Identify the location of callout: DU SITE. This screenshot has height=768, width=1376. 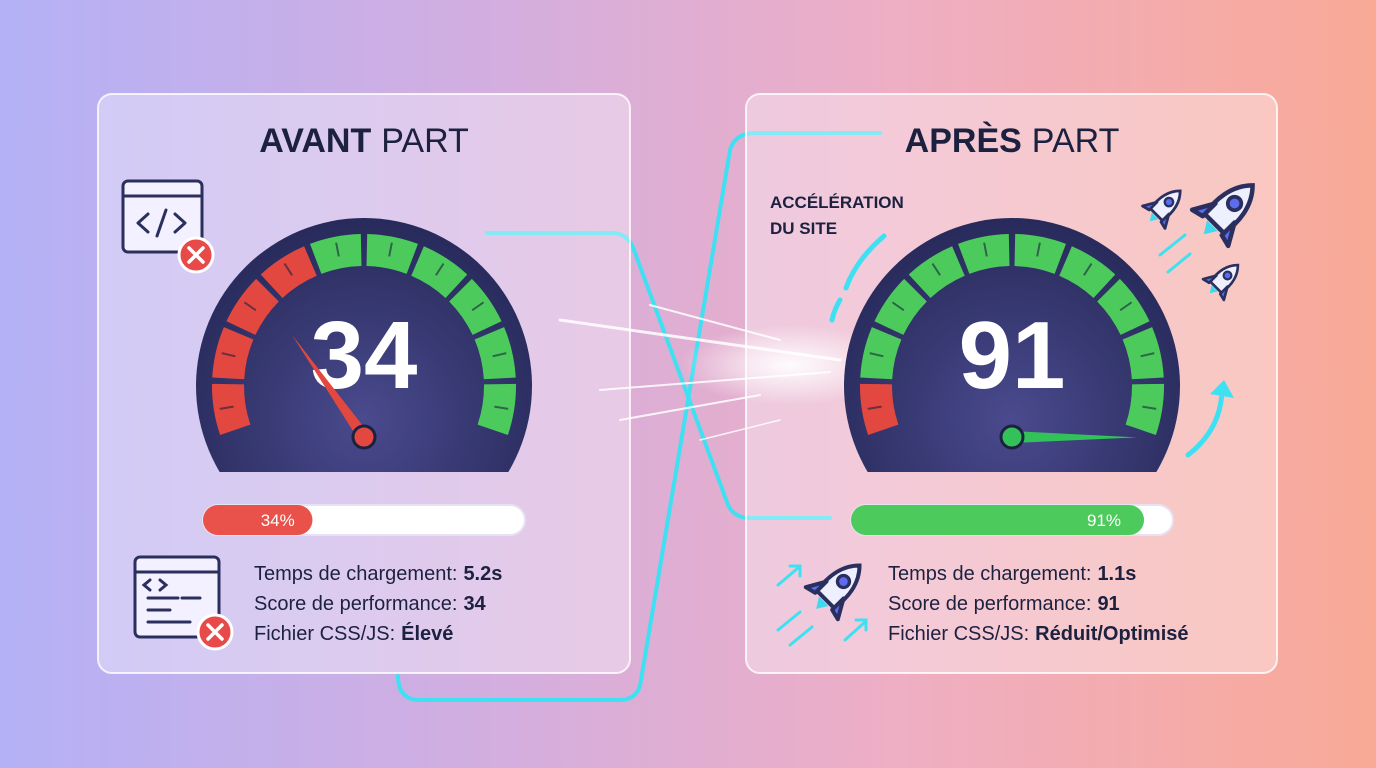
(803, 228).